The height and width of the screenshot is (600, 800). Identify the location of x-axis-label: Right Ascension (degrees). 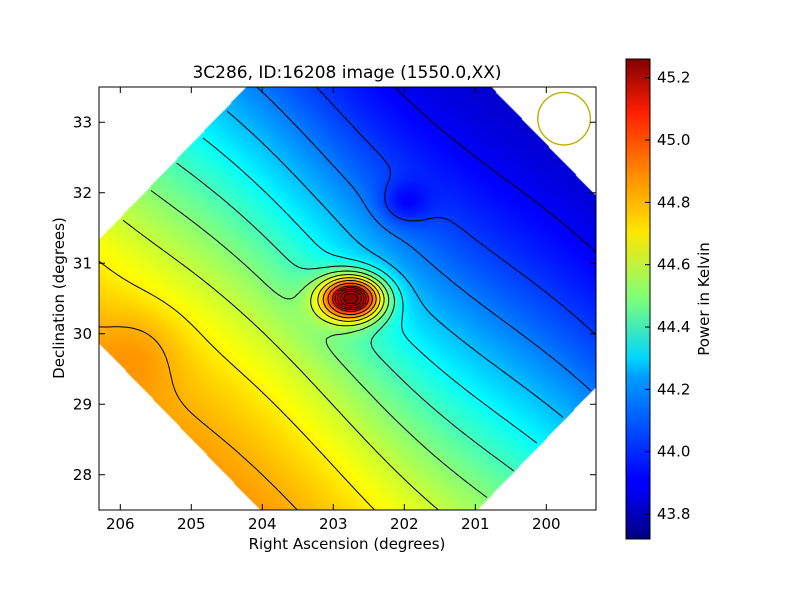
(347, 544).